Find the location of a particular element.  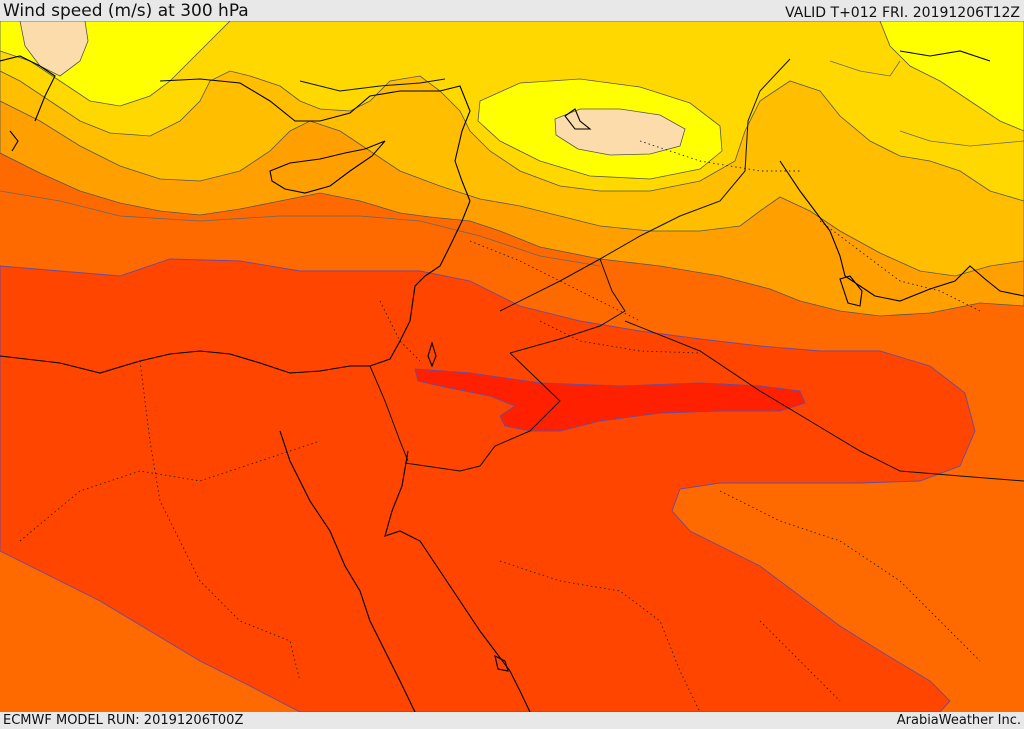

map-title: Wind speed (m/s) at 300 hPa is located at coordinates (126, 11).